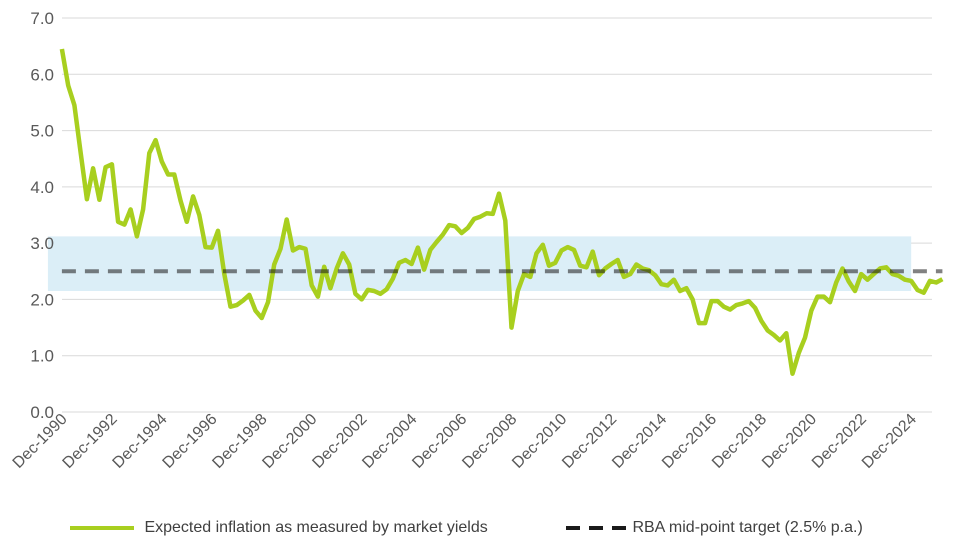  I want to click on target-band-layer, so click(479, 263).